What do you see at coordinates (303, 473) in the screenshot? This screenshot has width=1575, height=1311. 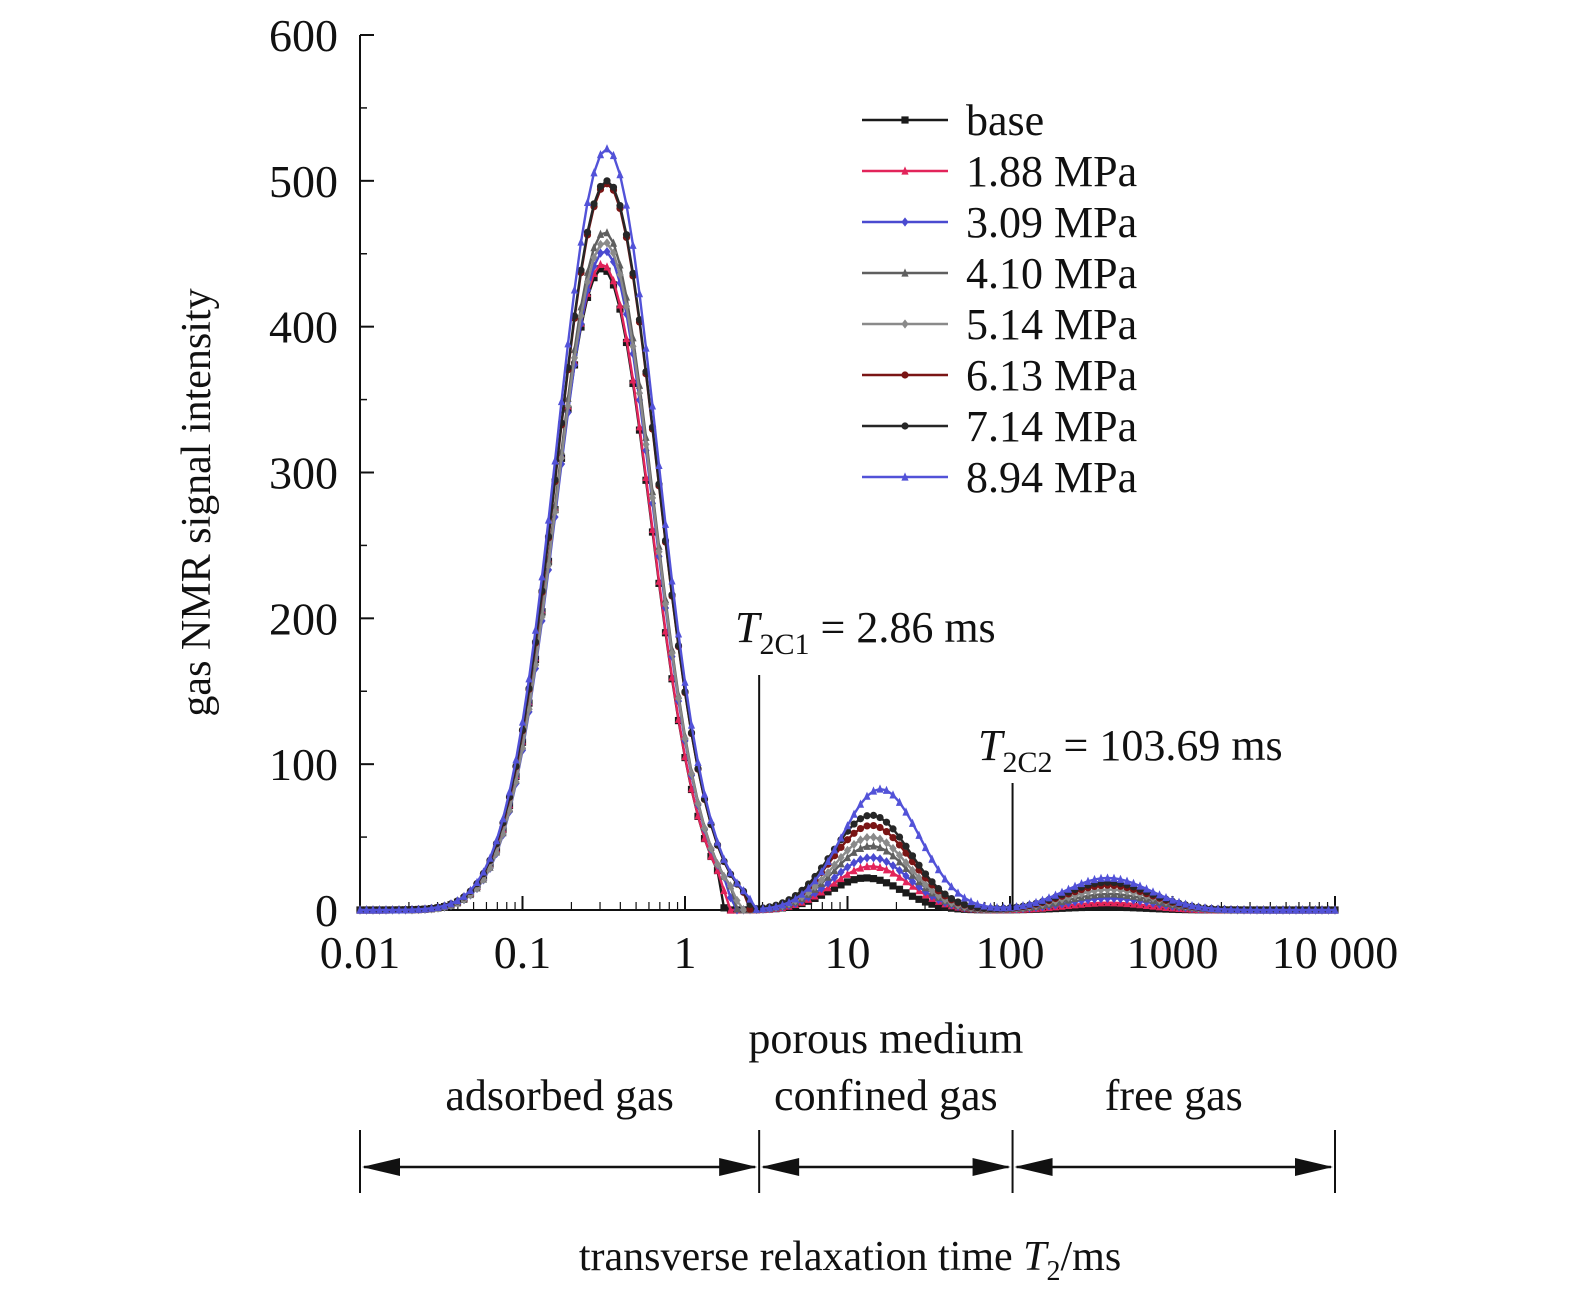 I see `y-tick-label-3: 300` at bounding box center [303, 473].